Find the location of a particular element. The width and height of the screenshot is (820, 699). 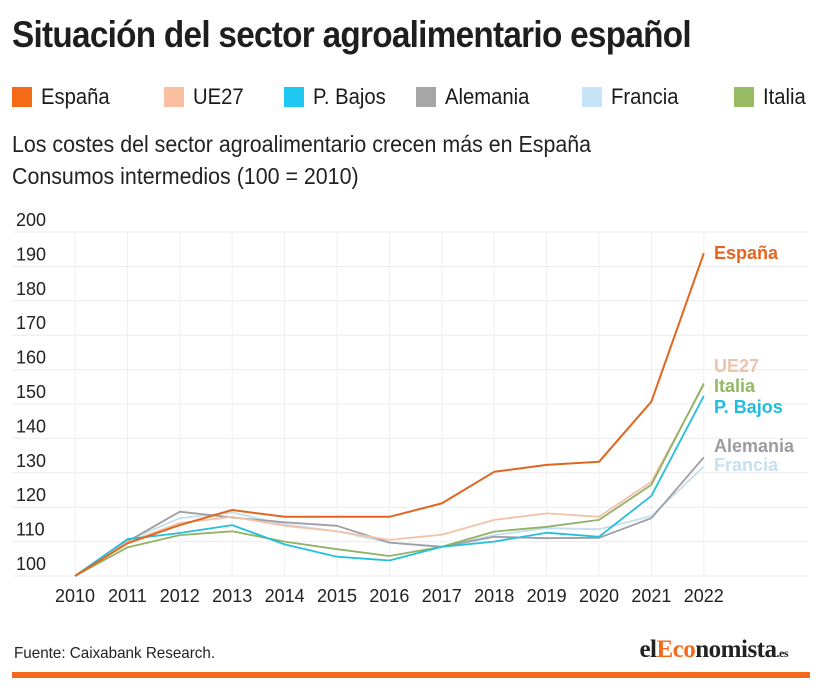

legend-item-alemania: Alemania is located at coordinates (499, 97).